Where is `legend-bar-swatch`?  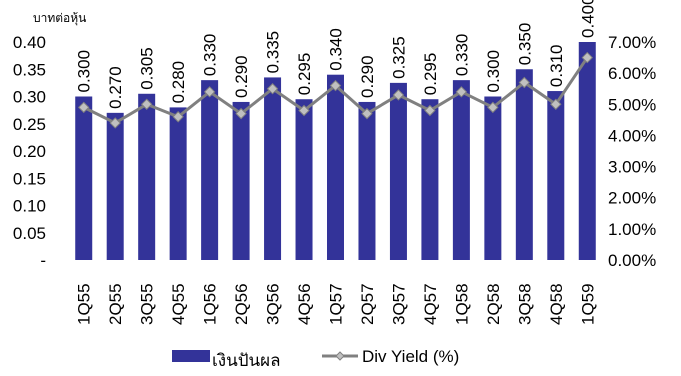
legend-bar-swatch is located at coordinates (191, 356).